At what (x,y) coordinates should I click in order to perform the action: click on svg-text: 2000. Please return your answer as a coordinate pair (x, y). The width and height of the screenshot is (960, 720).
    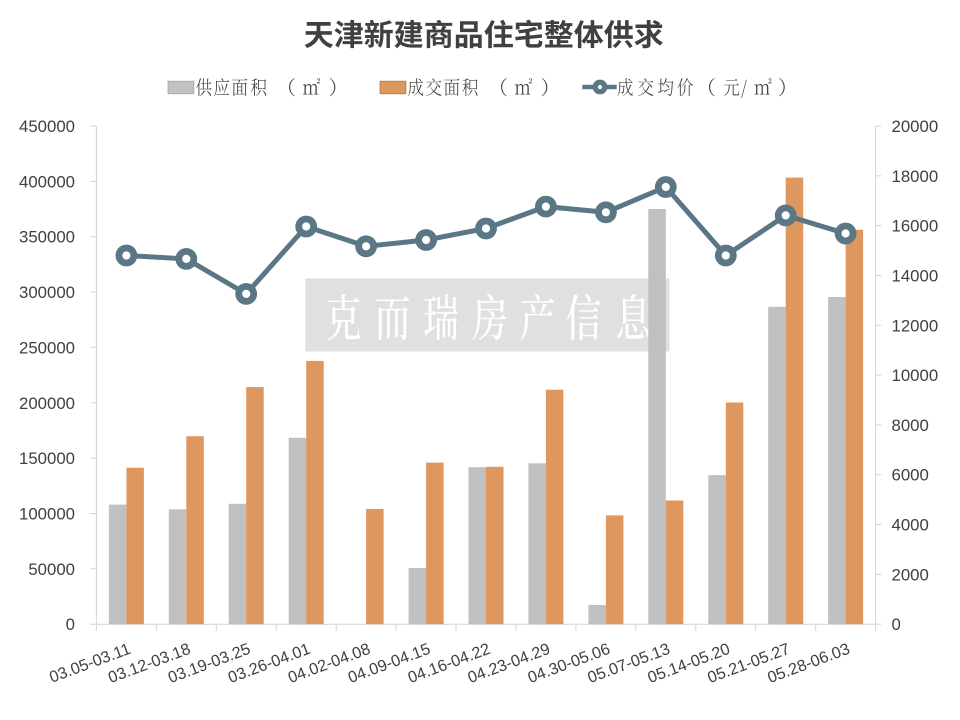
    Looking at the image, I should click on (910, 574).